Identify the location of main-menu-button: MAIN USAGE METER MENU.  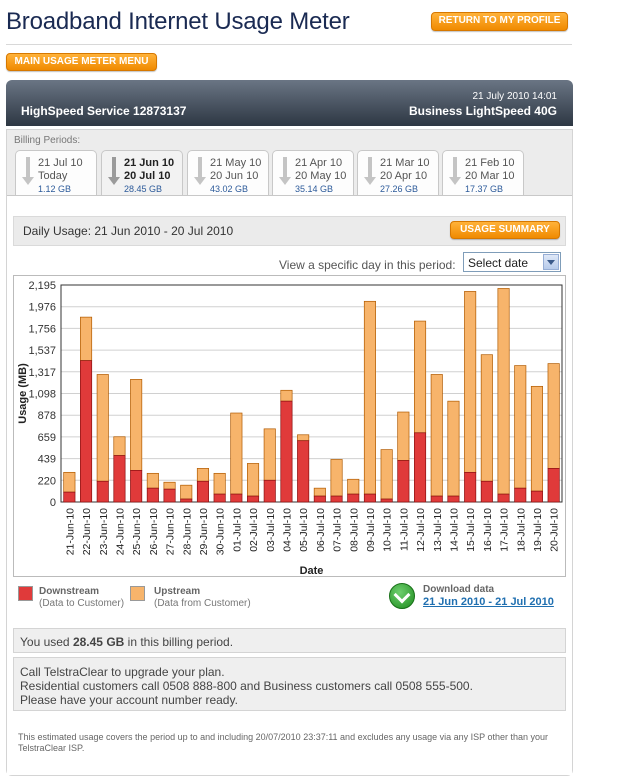
(81, 62).